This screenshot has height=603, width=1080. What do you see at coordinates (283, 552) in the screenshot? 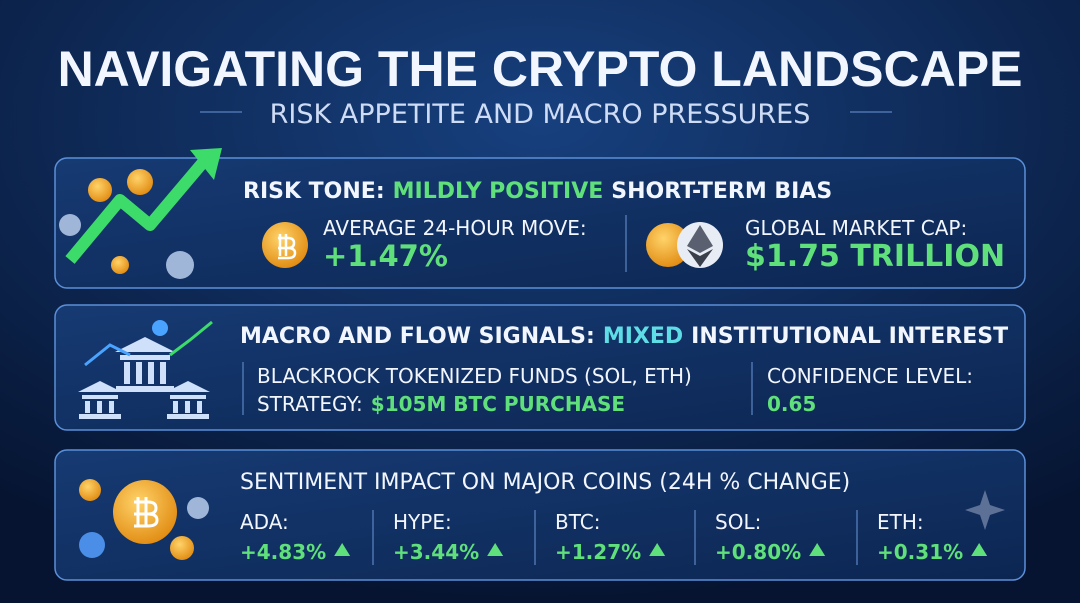
I see `coin-change: +4.83%` at bounding box center [283, 552].